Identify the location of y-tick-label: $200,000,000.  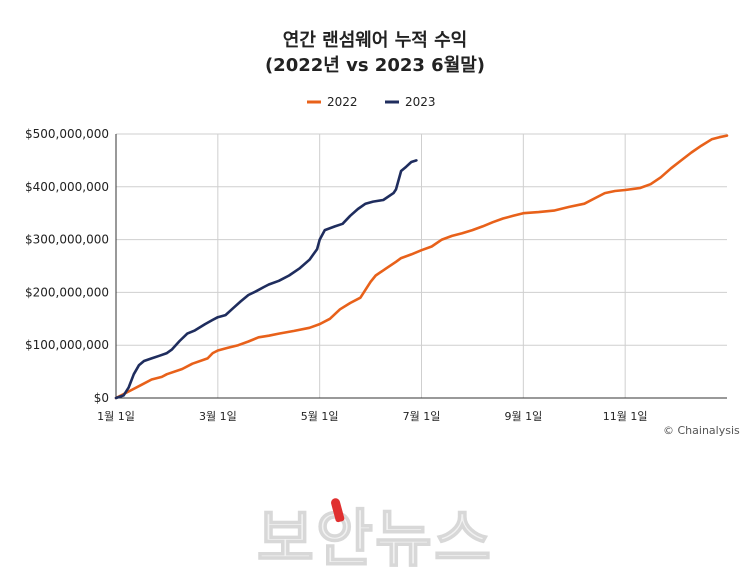
(67, 292).